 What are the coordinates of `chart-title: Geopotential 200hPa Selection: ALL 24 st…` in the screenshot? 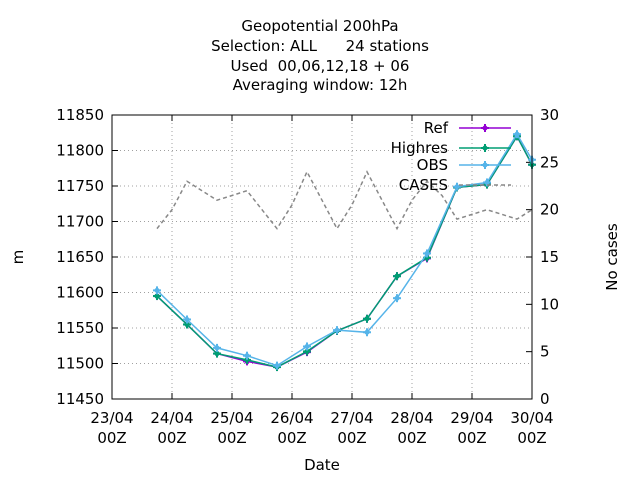 It's located at (320, 55).